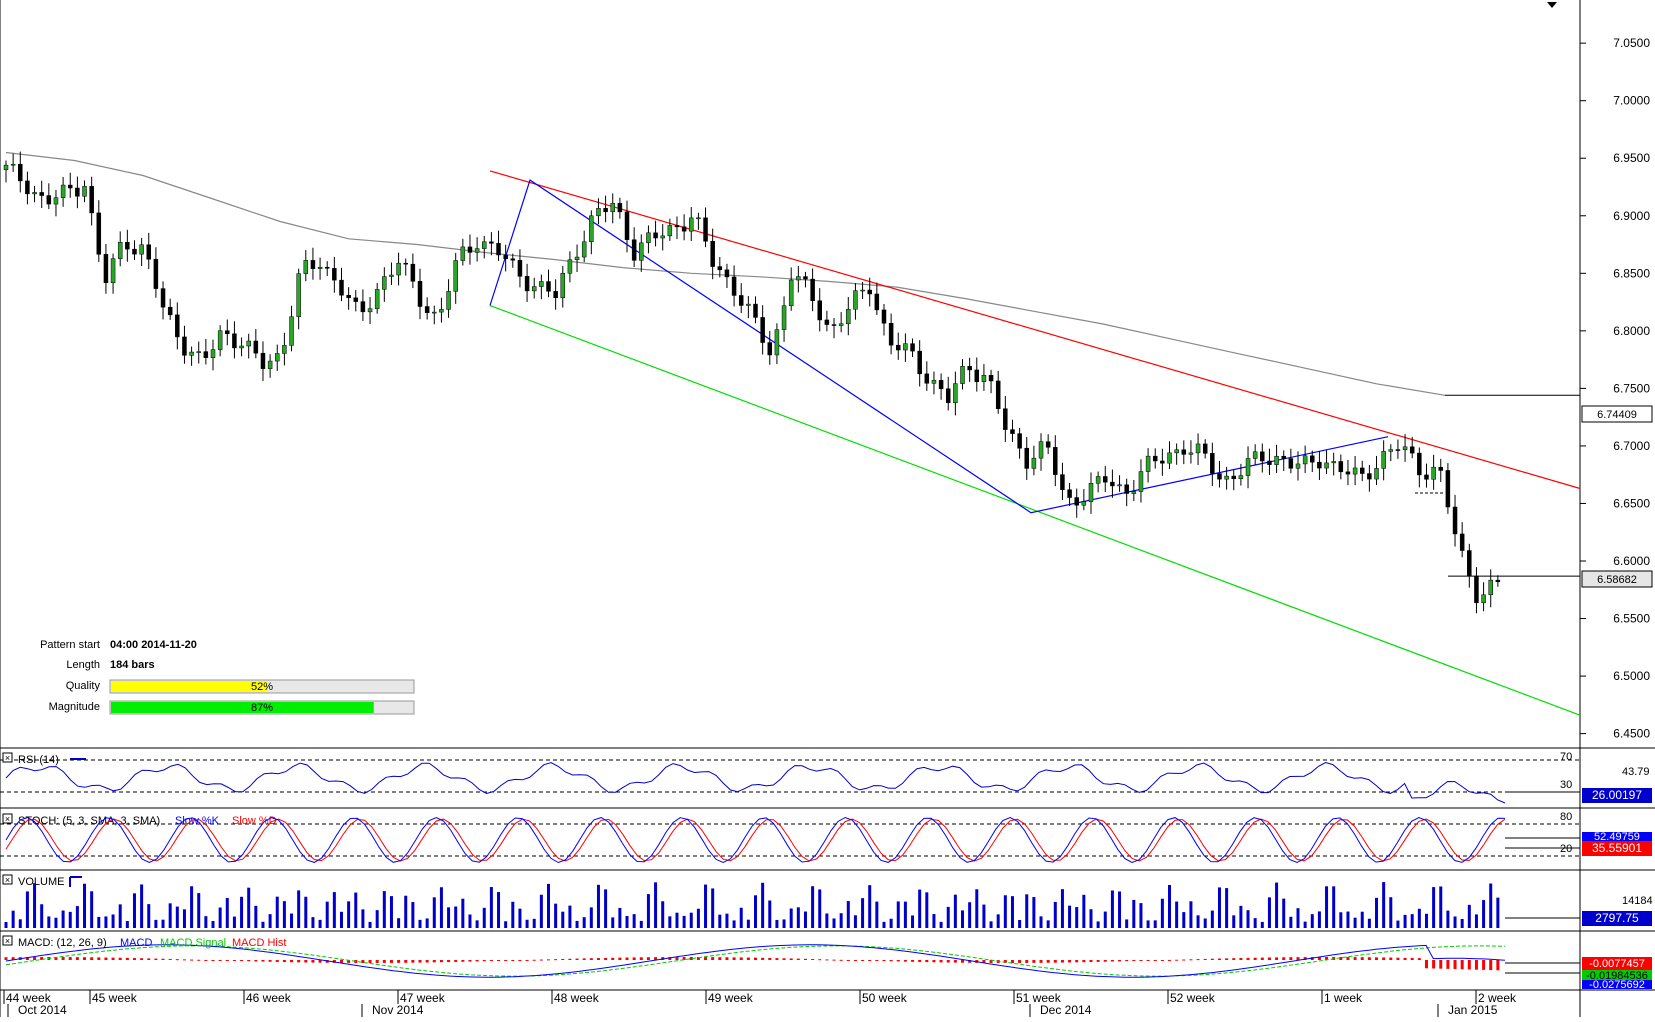  Describe the element at coordinates (1617, 579) in the screenshot. I see `current-price-label: 6.58682` at that location.